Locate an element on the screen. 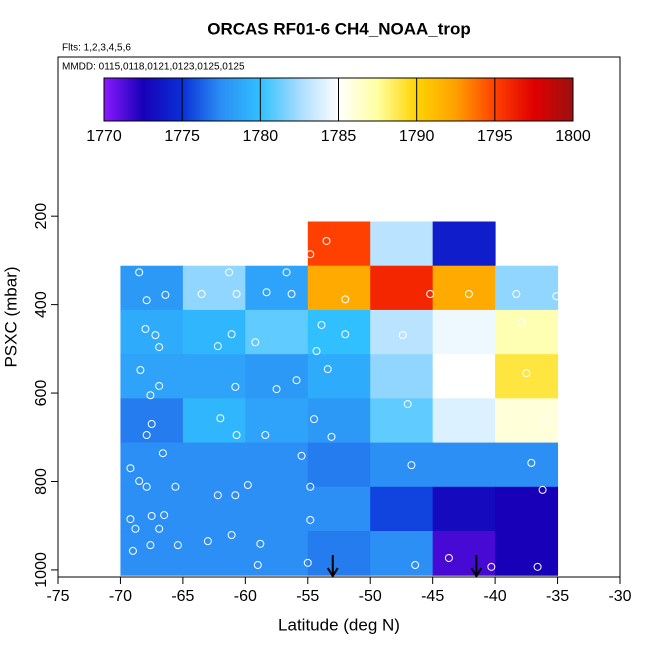  y-tick-label: 400 is located at coordinates (41, 304).